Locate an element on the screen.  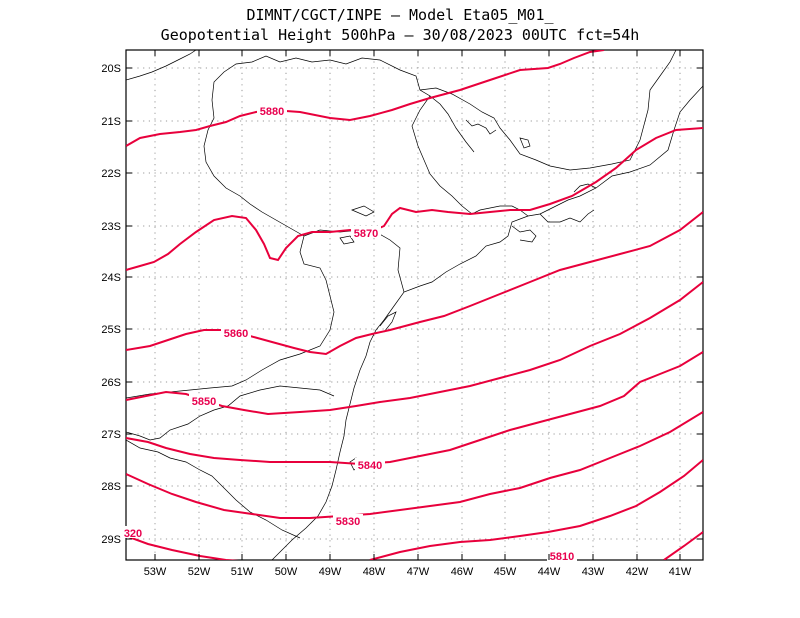
y-tick-label: 22S is located at coordinates (111, 174).